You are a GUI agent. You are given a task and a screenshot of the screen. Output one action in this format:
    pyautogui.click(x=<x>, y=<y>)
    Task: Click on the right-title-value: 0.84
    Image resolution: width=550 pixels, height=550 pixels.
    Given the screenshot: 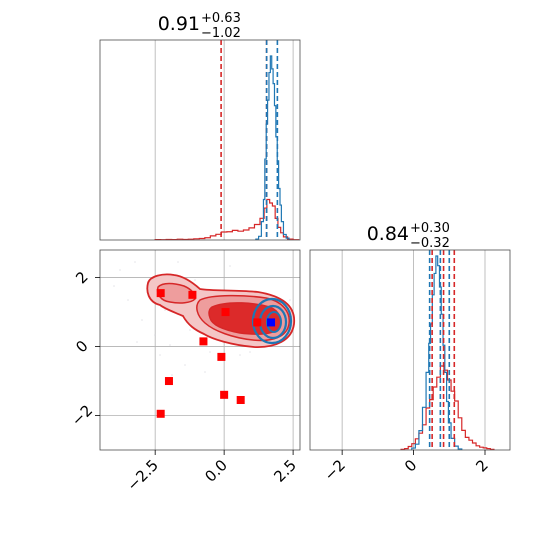 What is the action you would take?
    pyautogui.click(x=388, y=234)
    